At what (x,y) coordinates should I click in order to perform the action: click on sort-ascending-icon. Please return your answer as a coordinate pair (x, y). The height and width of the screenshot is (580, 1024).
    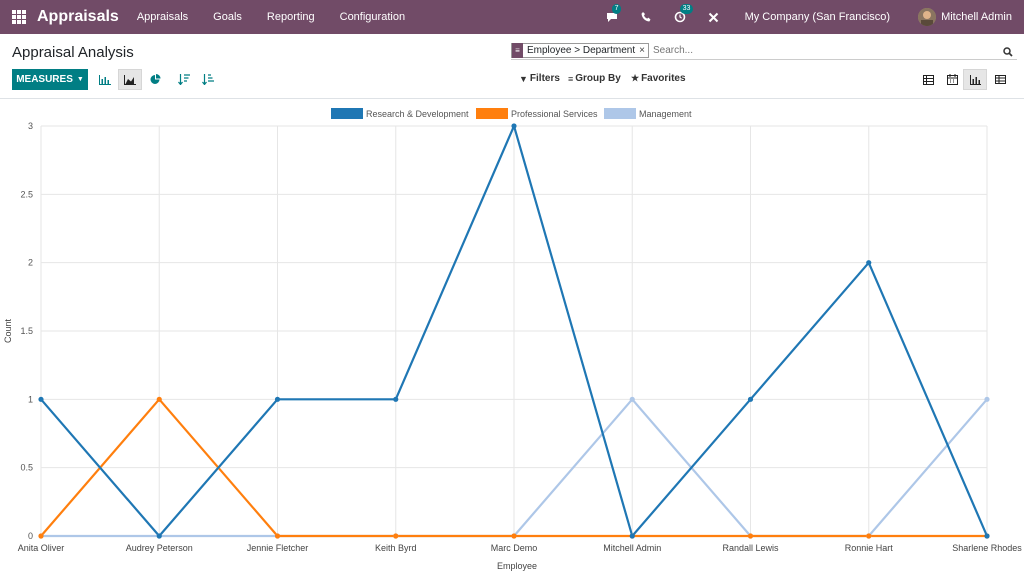
    Looking at the image, I should click on (208, 79).